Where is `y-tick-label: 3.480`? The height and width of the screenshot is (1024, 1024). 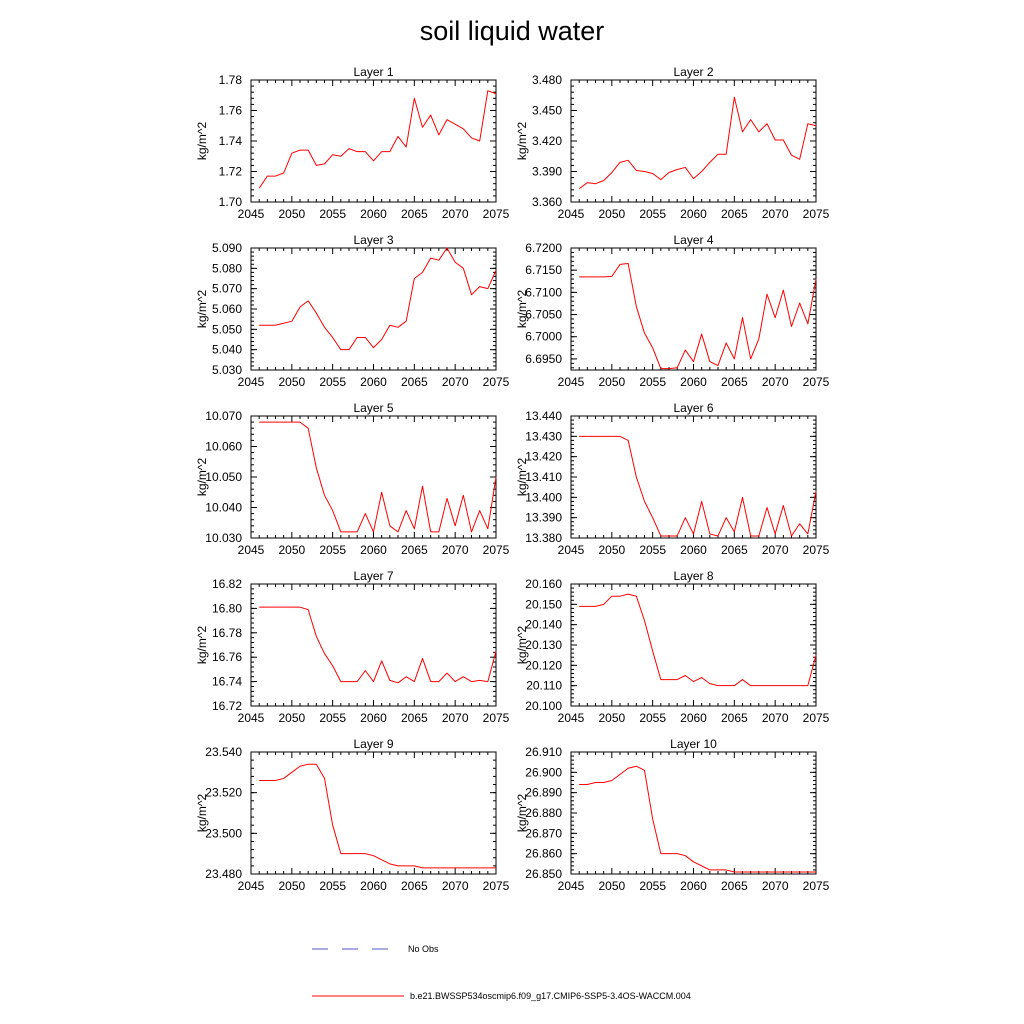 y-tick-label: 3.480 is located at coordinates (547, 80).